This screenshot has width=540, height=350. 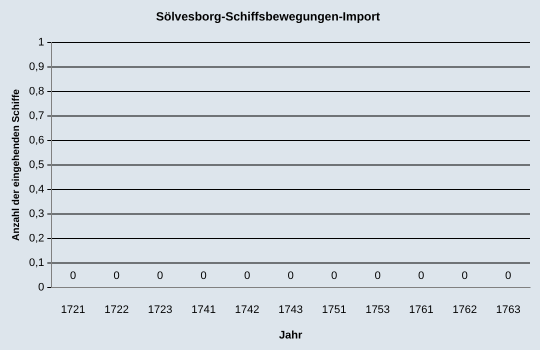 I want to click on chart-title: Sölvesborg-Schiffsbewegungen-Import, so click(x=268, y=17).